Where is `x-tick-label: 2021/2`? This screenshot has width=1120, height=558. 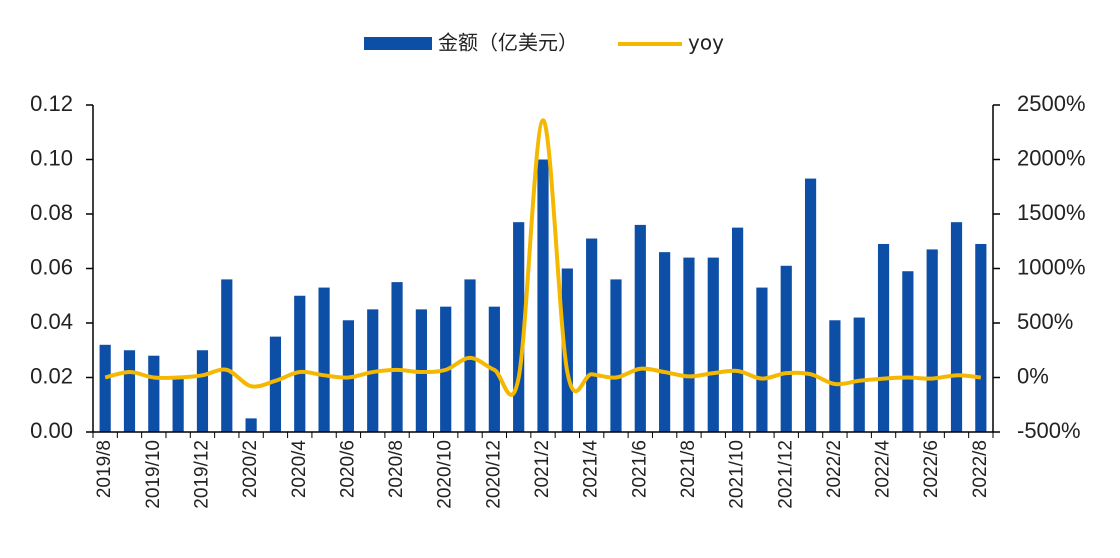 x-tick-label: 2021/2 is located at coordinates (542, 469).